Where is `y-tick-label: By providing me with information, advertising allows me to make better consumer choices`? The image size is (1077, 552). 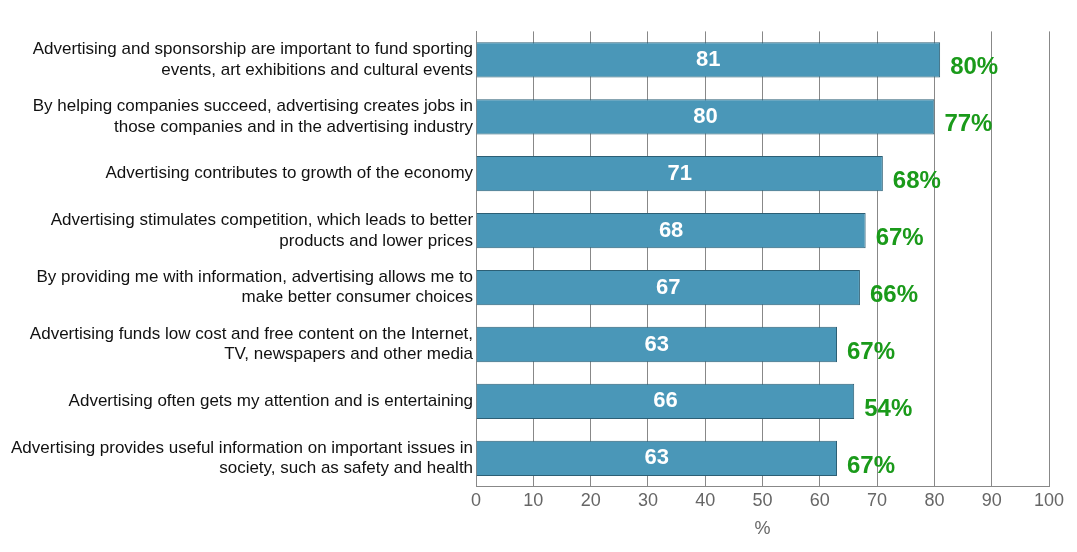 y-tick-label: By providing me with information, advertising allows me to make better consumer choices is located at coordinates (255, 287).